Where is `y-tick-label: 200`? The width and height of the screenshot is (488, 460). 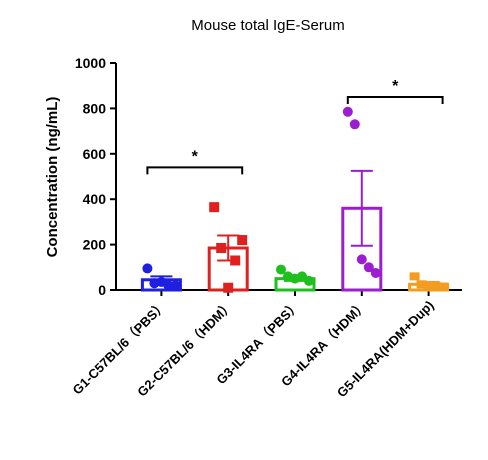
y-tick-label: 200 is located at coordinates (95, 245).